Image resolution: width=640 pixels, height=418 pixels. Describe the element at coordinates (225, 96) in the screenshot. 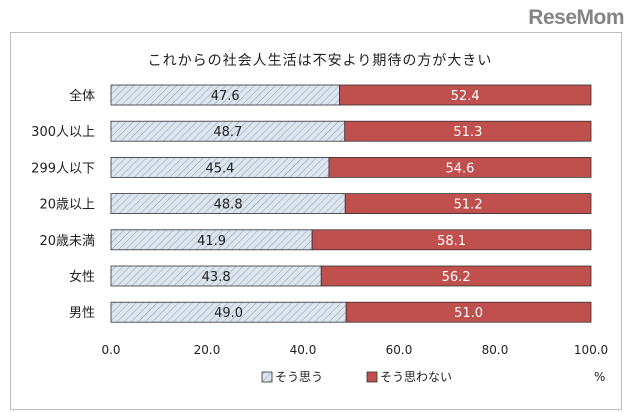

I see `data-label-agree: 47.6` at that location.